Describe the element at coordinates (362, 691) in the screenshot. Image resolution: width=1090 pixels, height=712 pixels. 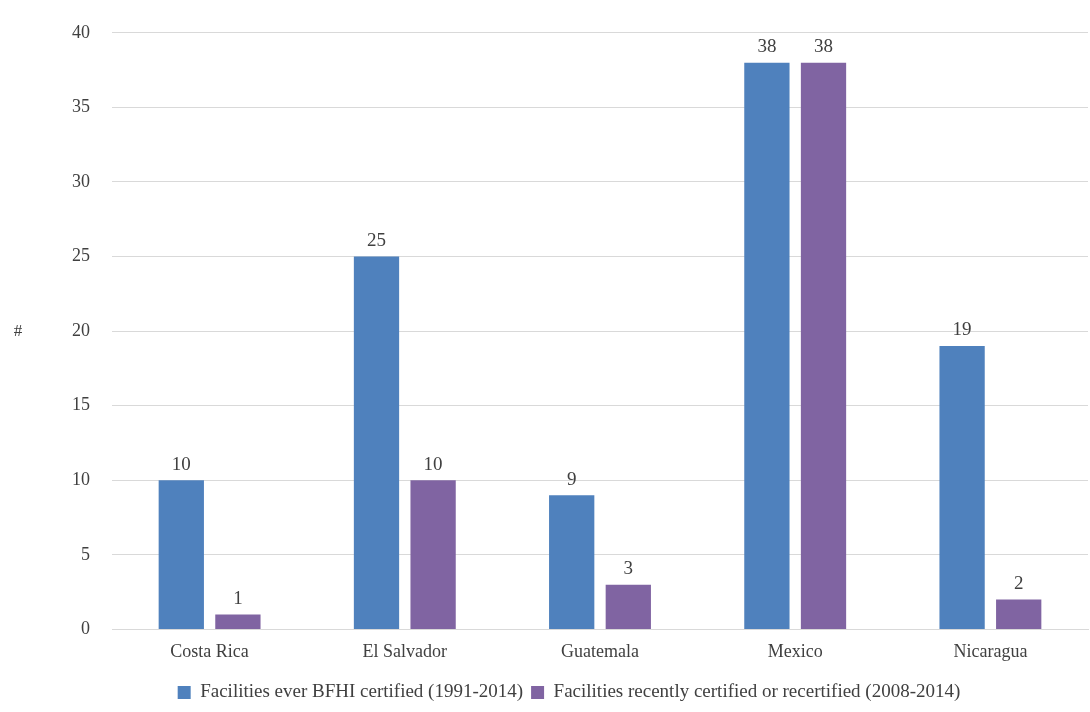
I see `legend-label: Facilities ever BFHI certified (1991-2014)` at that location.